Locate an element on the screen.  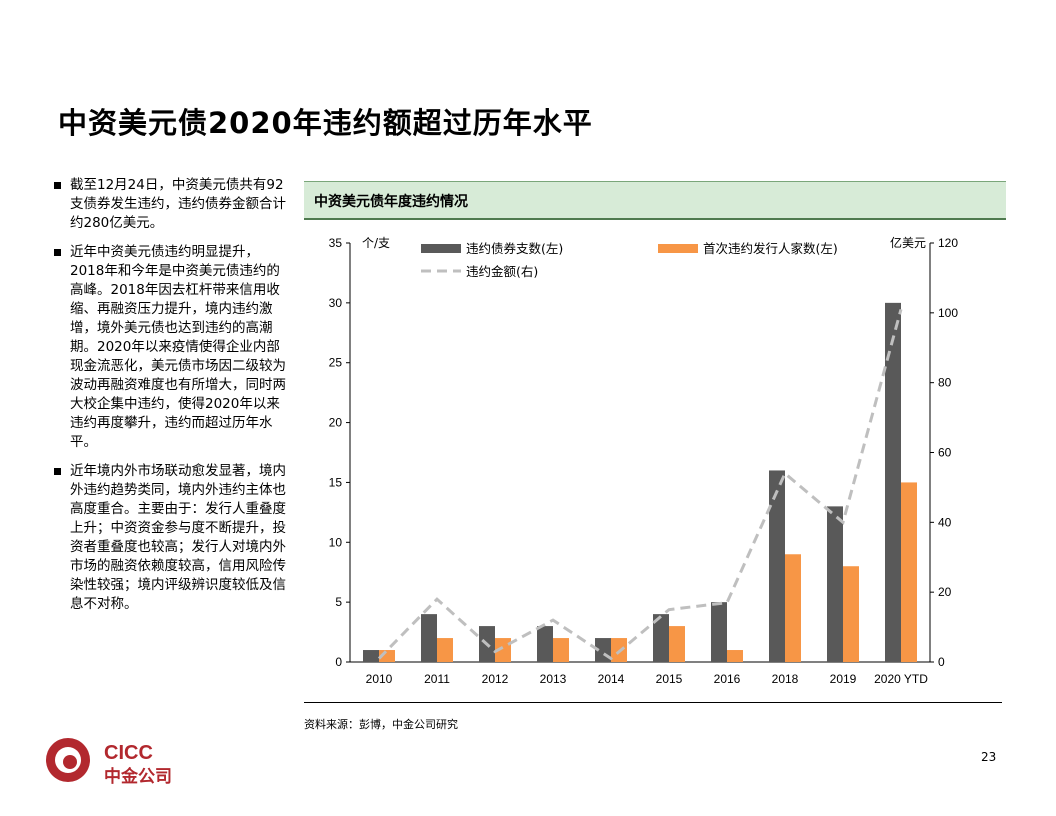
y-tick-label-right: 100 is located at coordinates (948, 313).